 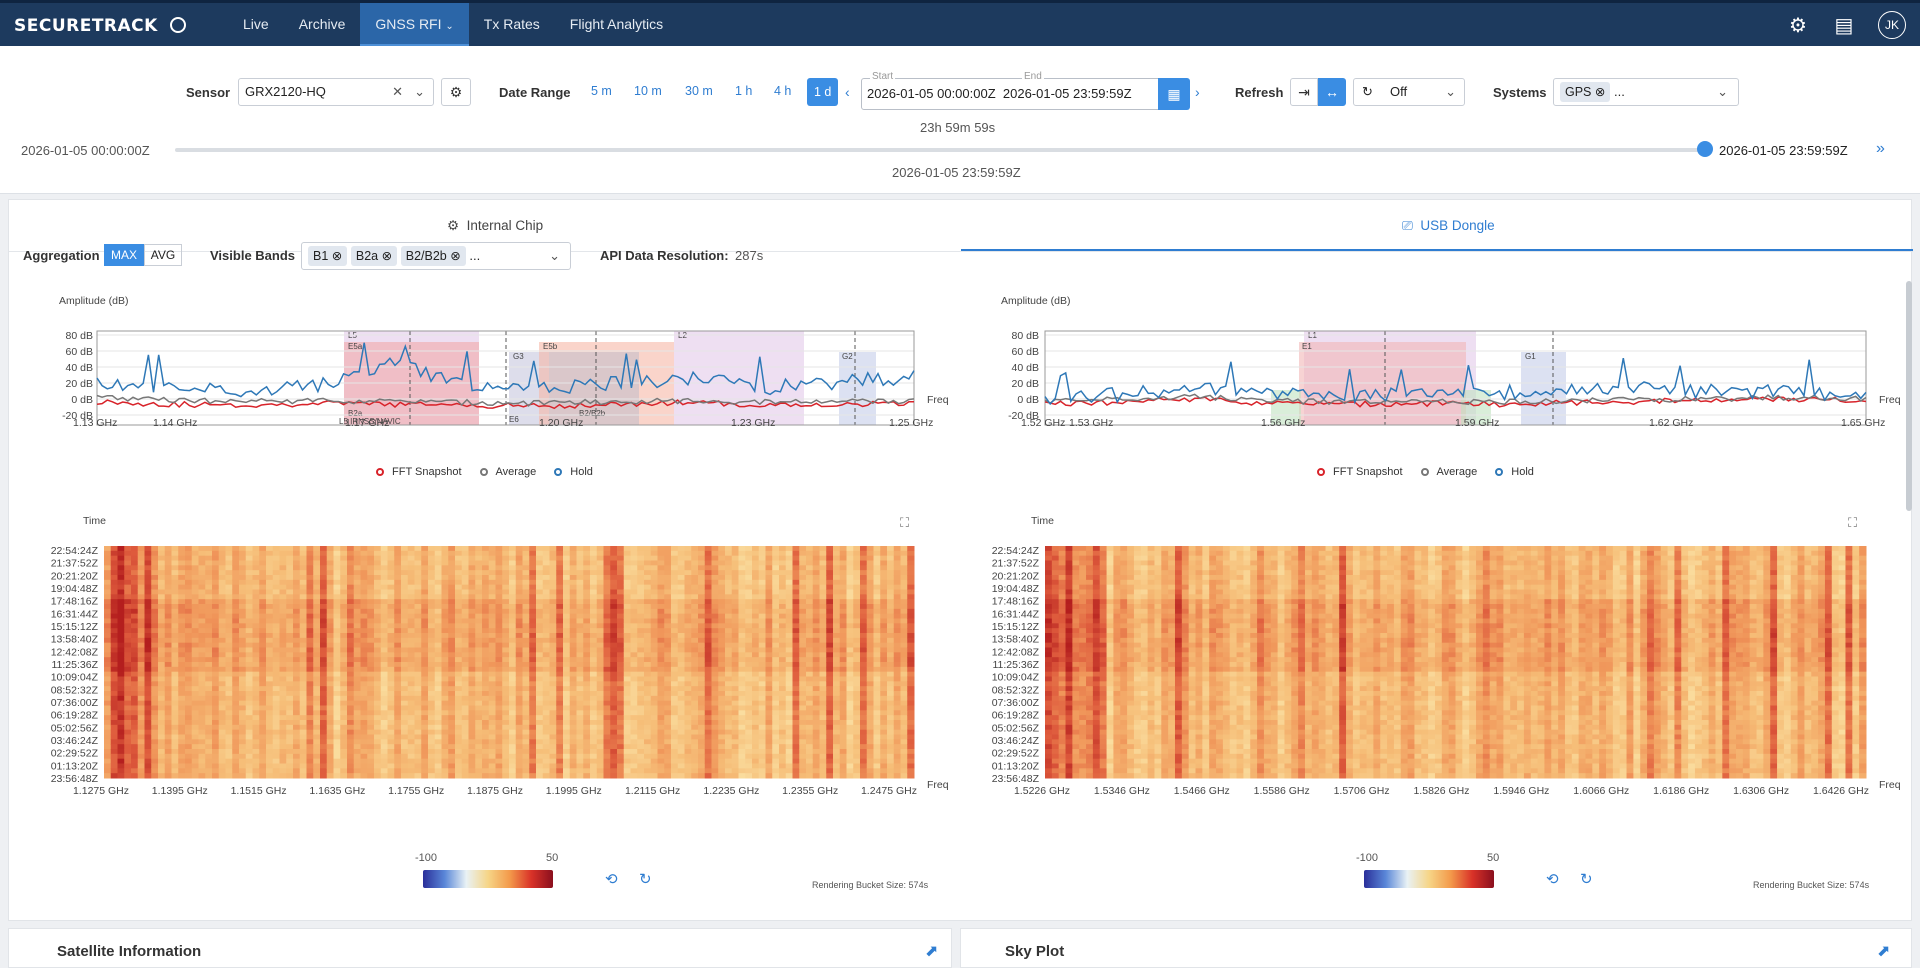 I want to click on calendar-button: ▦, so click(x=1174, y=94).